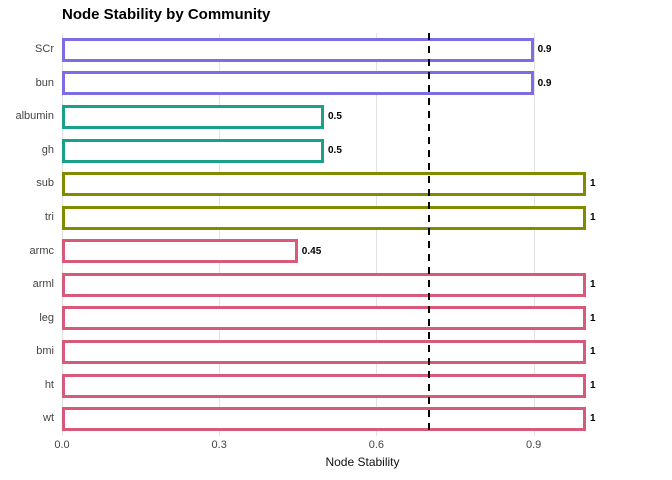  I want to click on bar-row-leg: 1, so click(362, 319).